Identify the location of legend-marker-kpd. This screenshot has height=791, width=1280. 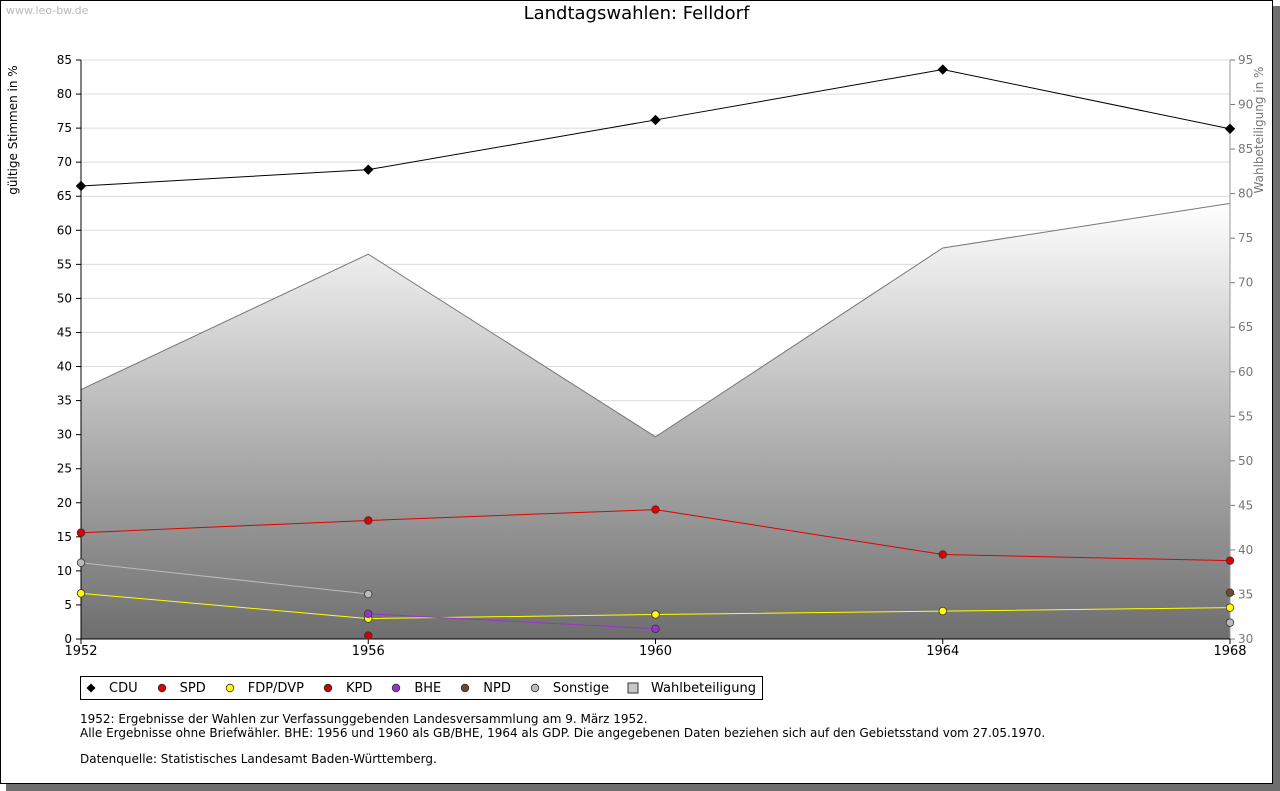
(328, 688).